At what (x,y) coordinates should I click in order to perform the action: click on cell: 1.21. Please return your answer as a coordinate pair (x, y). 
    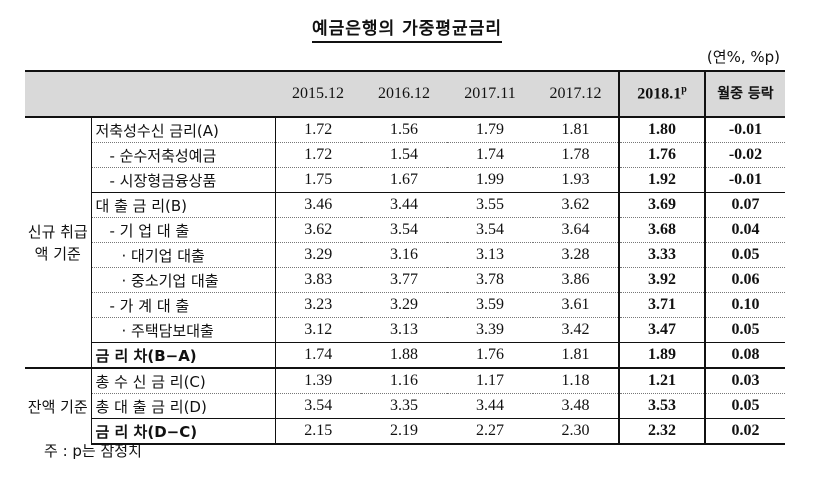
    Looking at the image, I should click on (662, 380).